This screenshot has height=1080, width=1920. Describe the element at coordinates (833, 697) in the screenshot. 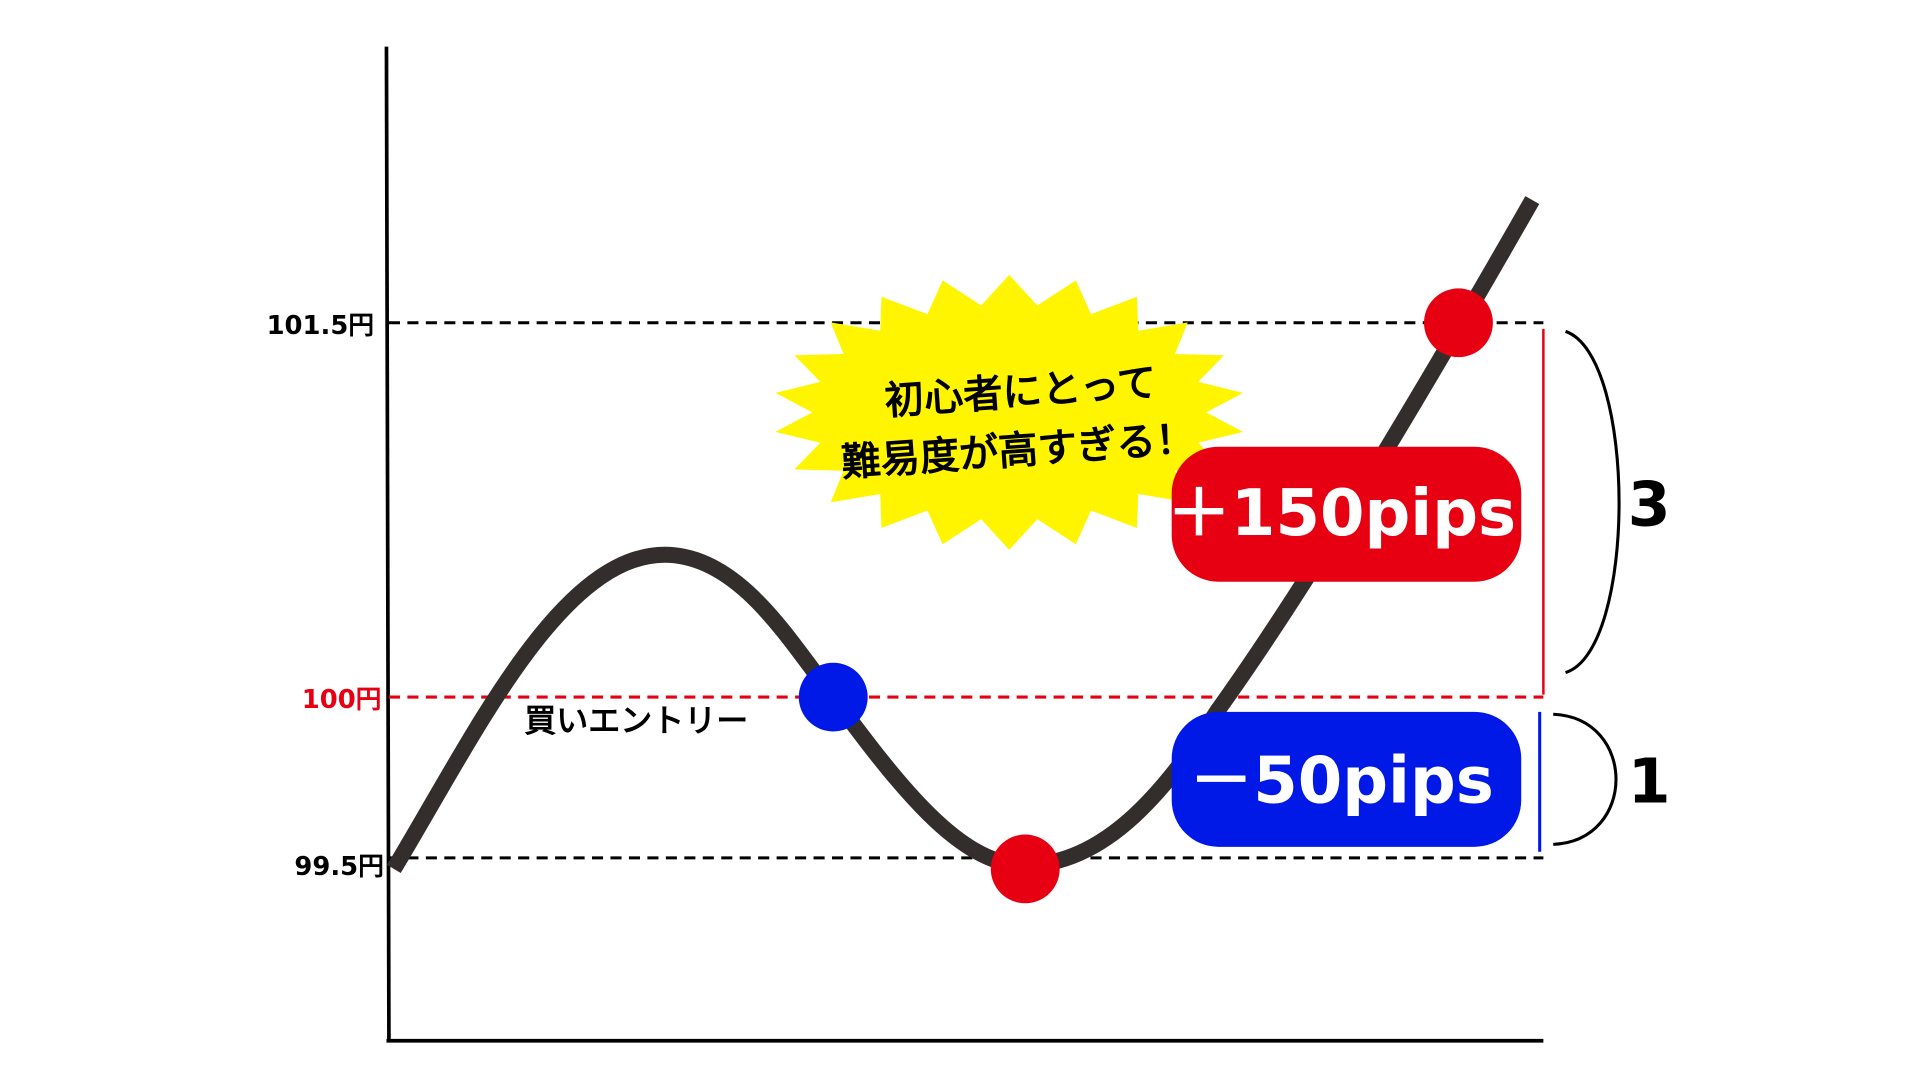

I see `entry-point` at that location.